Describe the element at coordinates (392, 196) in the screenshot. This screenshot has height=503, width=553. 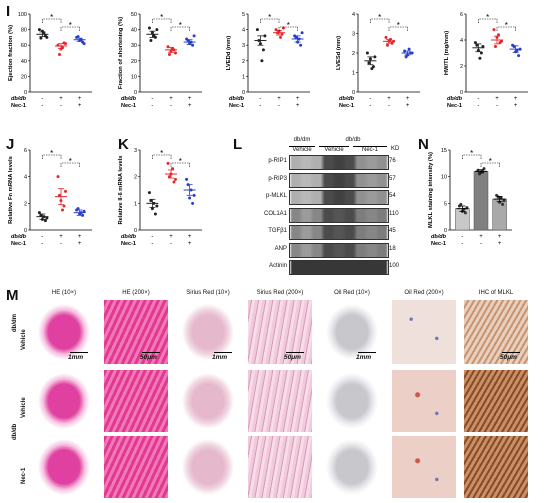
I see `wb-row-kd: 54` at that location.